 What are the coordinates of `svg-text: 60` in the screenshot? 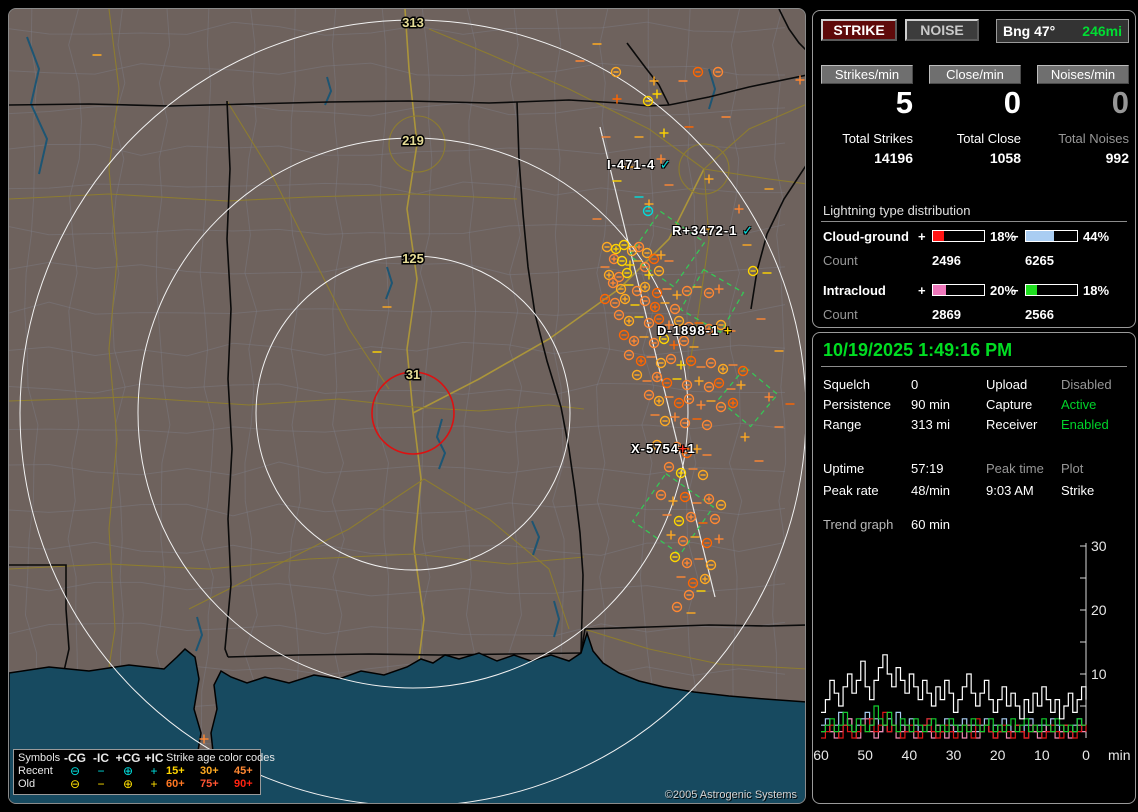 It's located at (821, 755).